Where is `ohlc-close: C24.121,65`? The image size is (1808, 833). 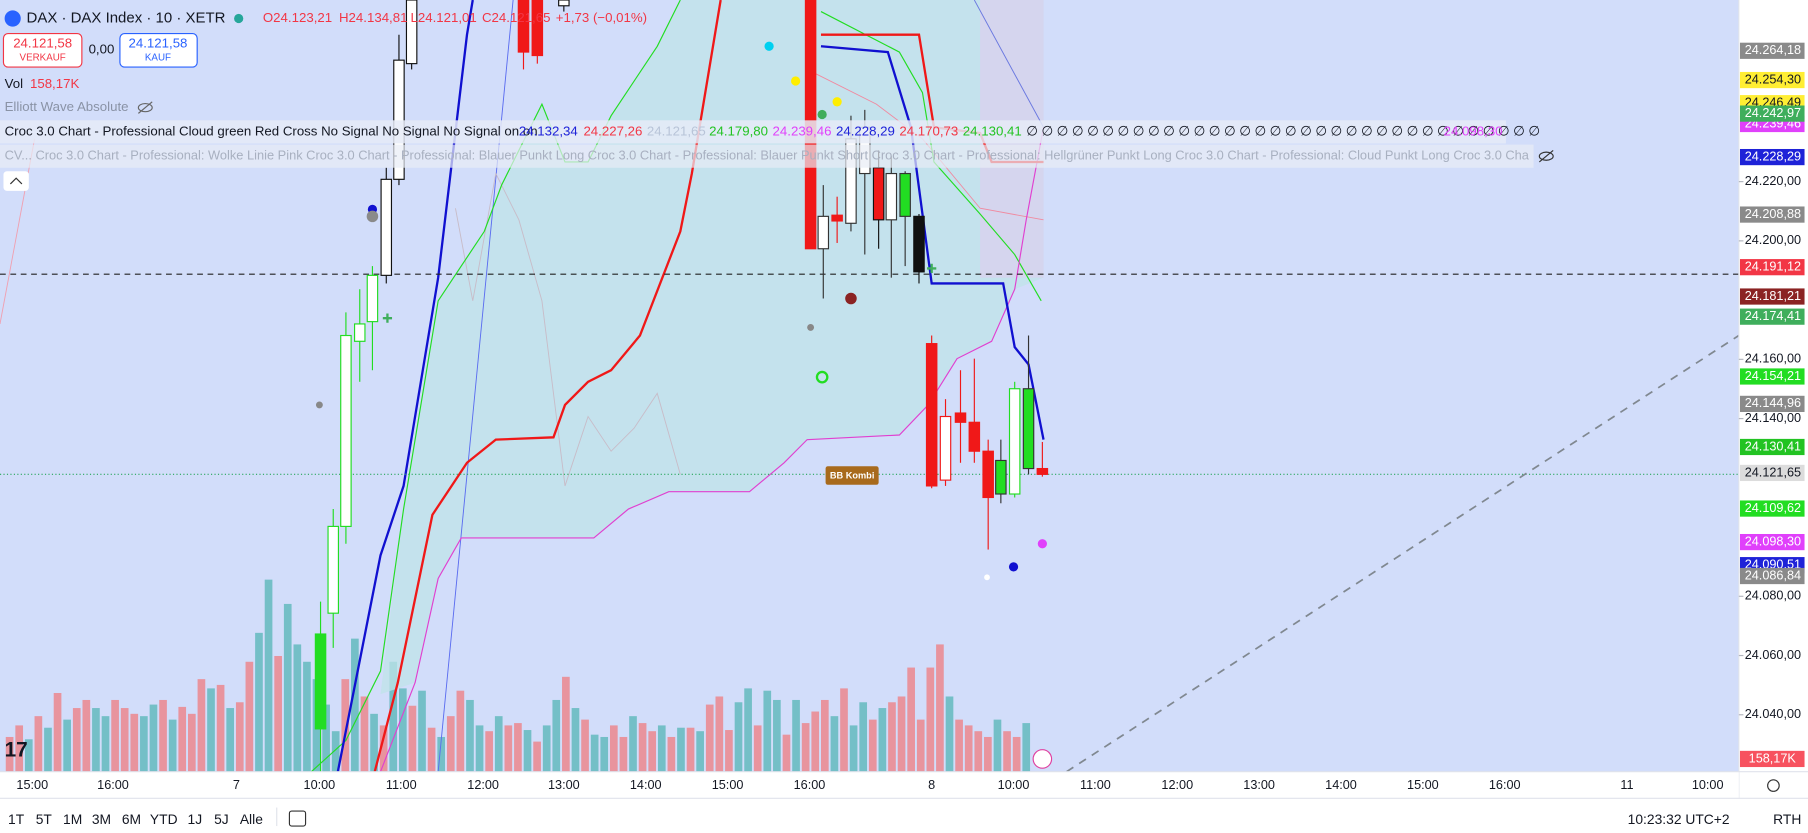 ohlc-close: C24.121,65 is located at coordinates (516, 17).